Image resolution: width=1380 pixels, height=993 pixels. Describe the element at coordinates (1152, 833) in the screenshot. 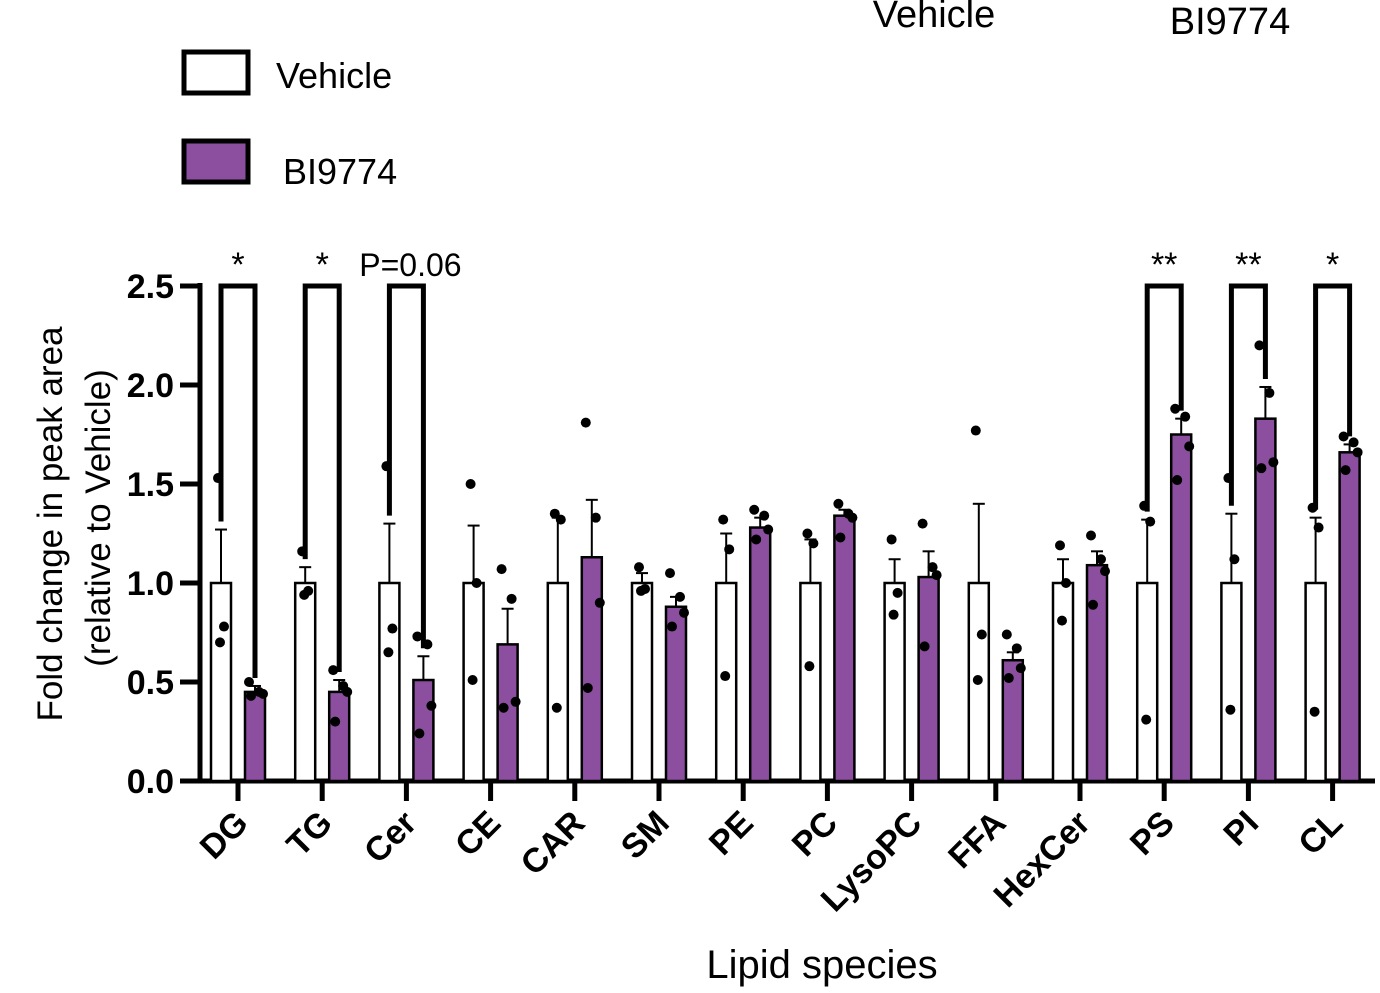

I see `x-tick-label: PS` at that location.